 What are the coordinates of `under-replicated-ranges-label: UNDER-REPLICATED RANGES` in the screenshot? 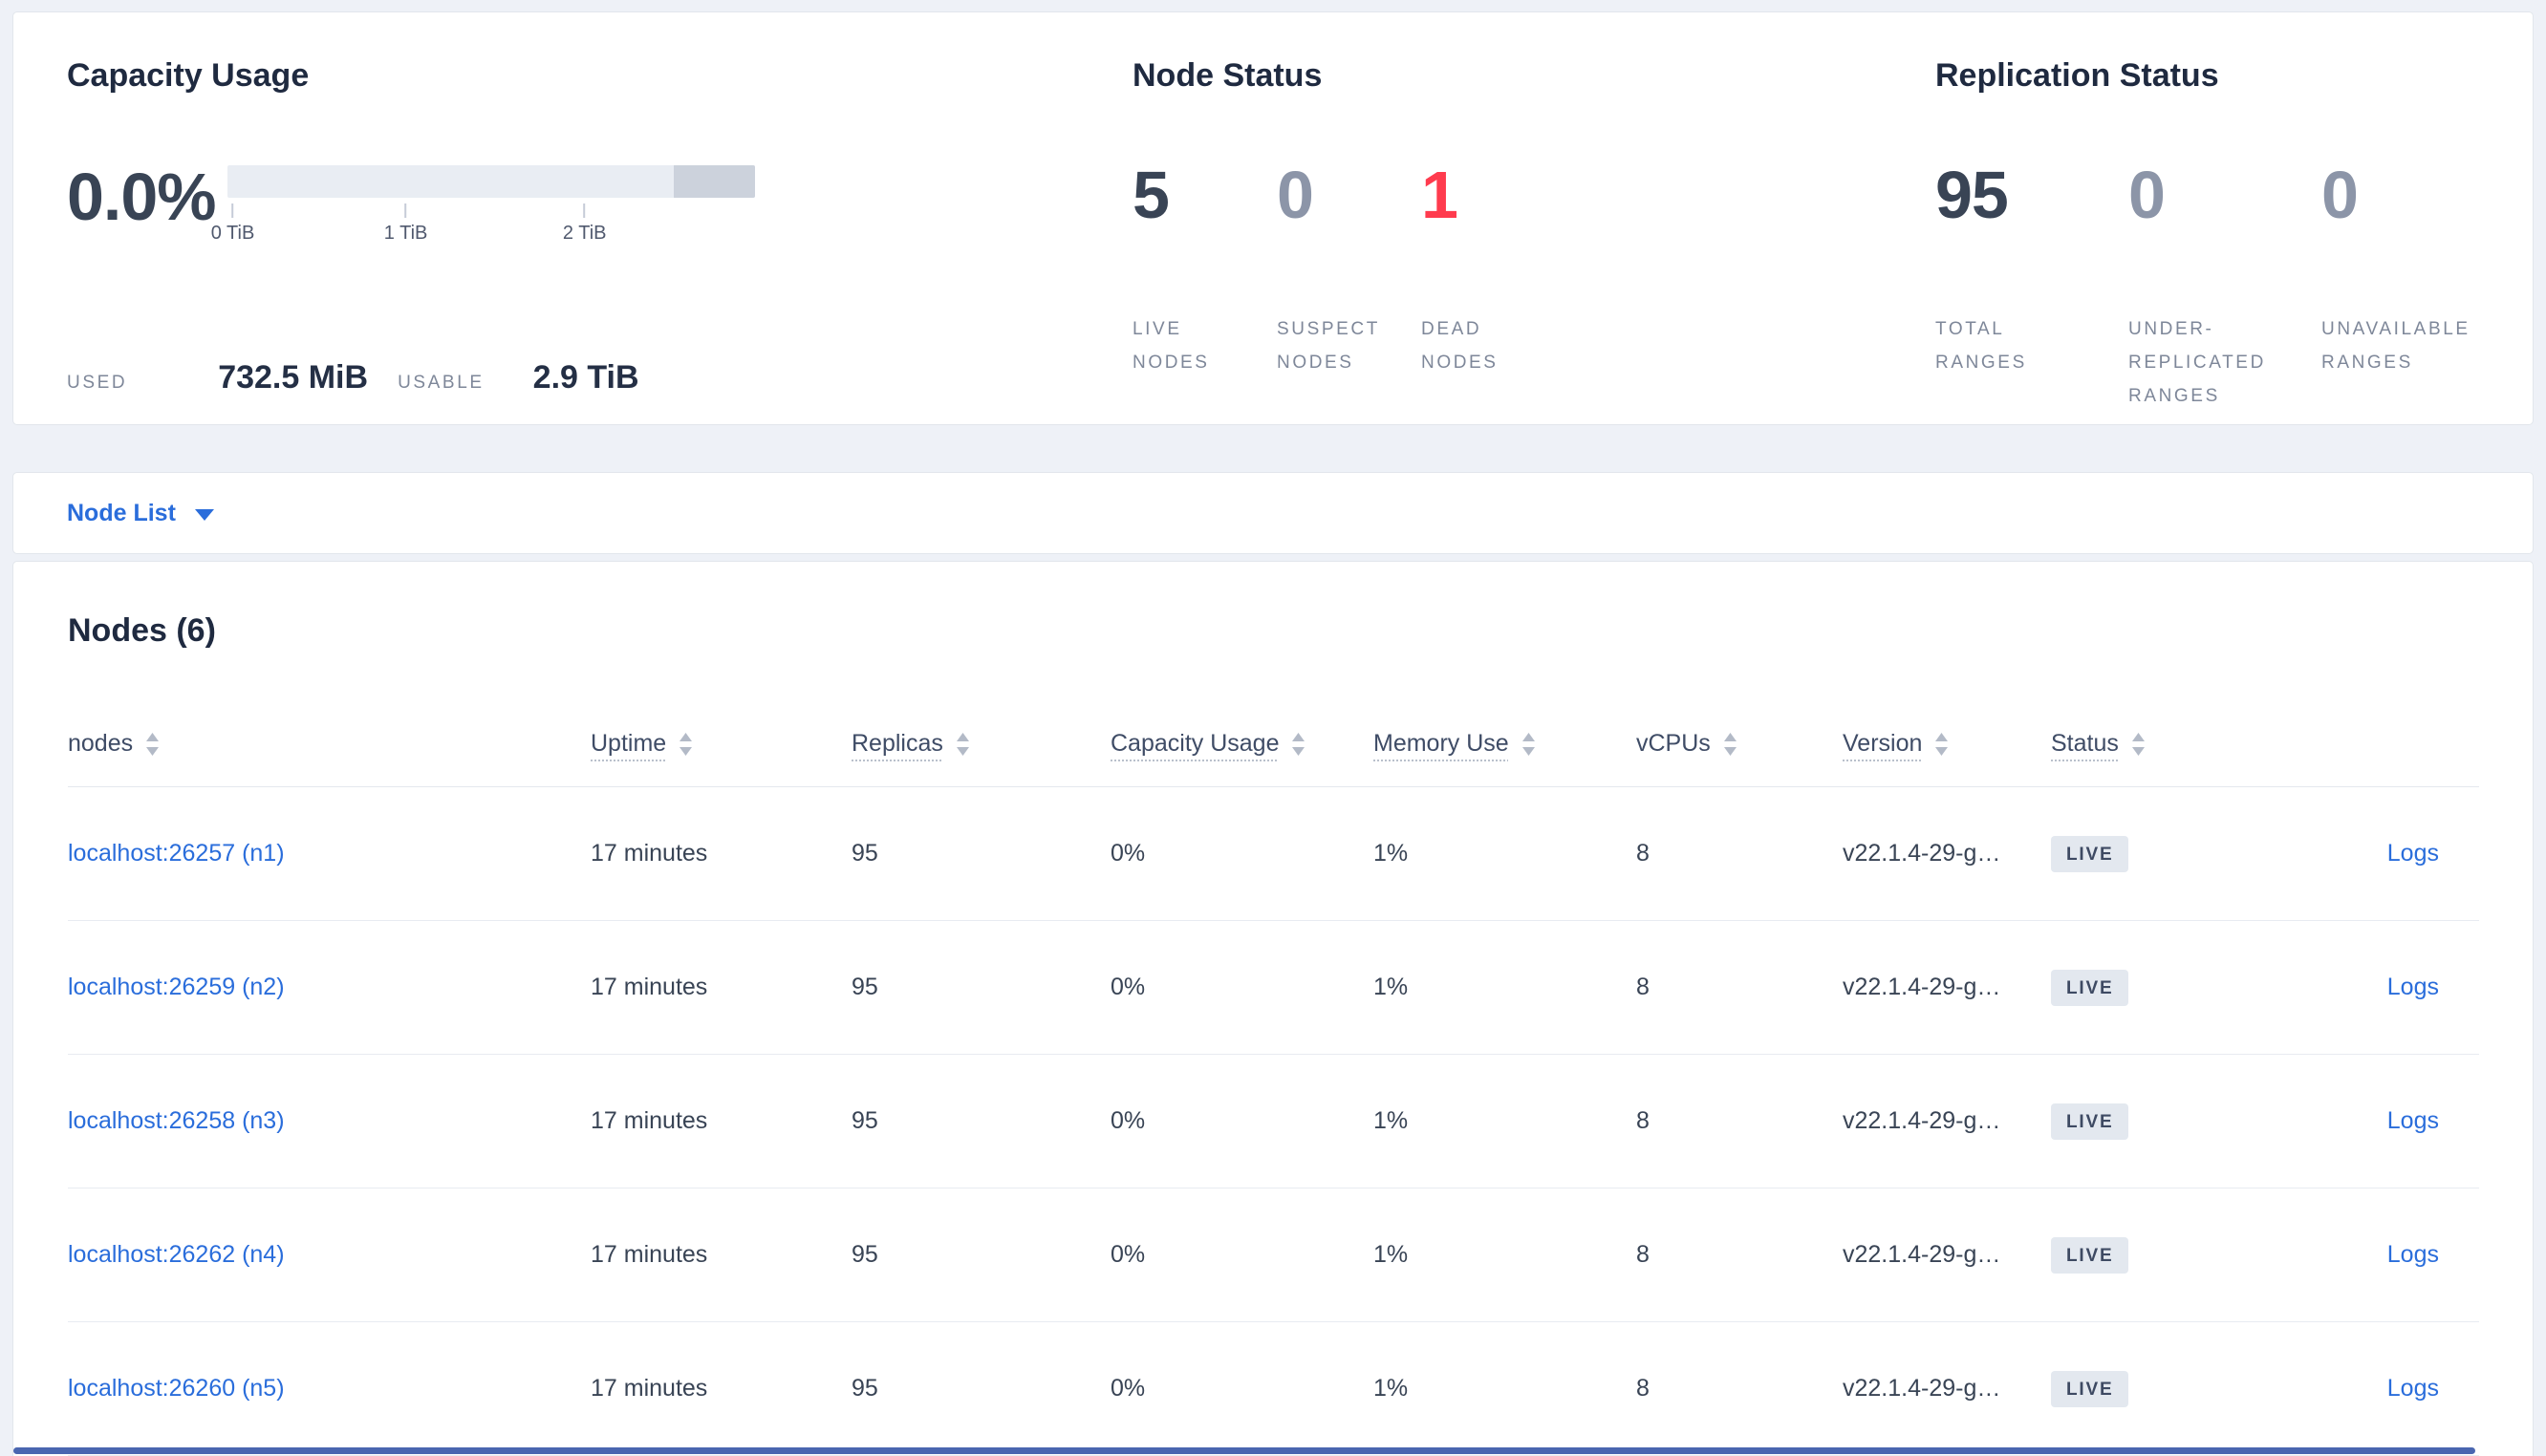 It's located at (2197, 363).